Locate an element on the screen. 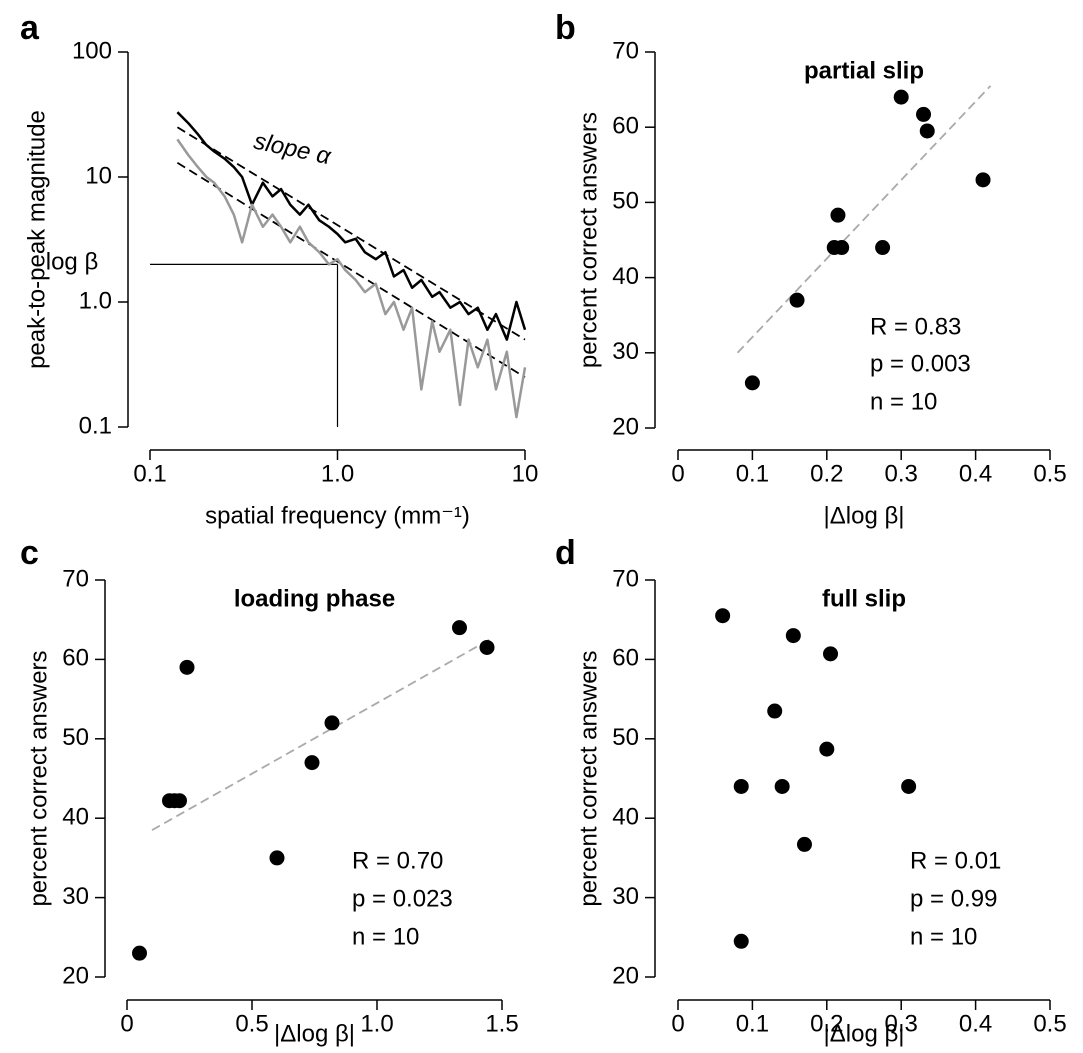 The image size is (1083, 1053). chart-title: full slip is located at coordinates (864, 598).